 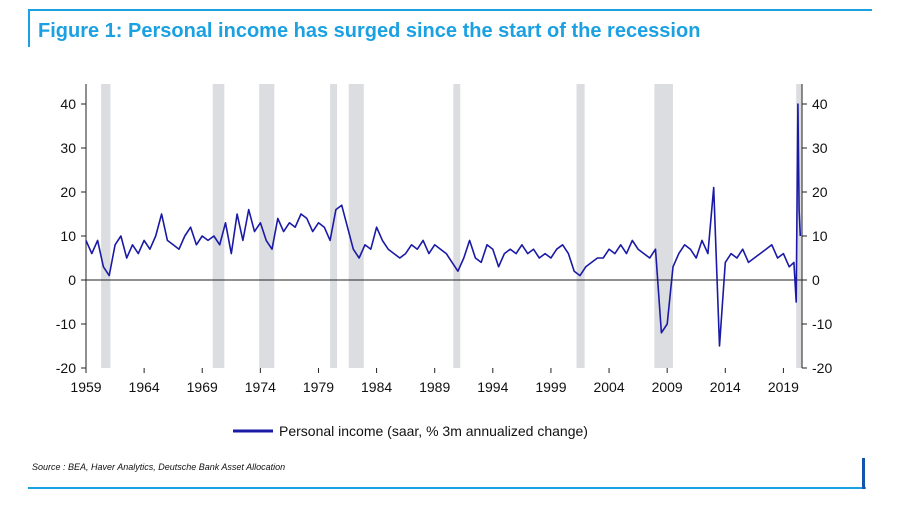 What do you see at coordinates (68, 104) in the screenshot?
I see `left-tick-label: 40` at bounding box center [68, 104].